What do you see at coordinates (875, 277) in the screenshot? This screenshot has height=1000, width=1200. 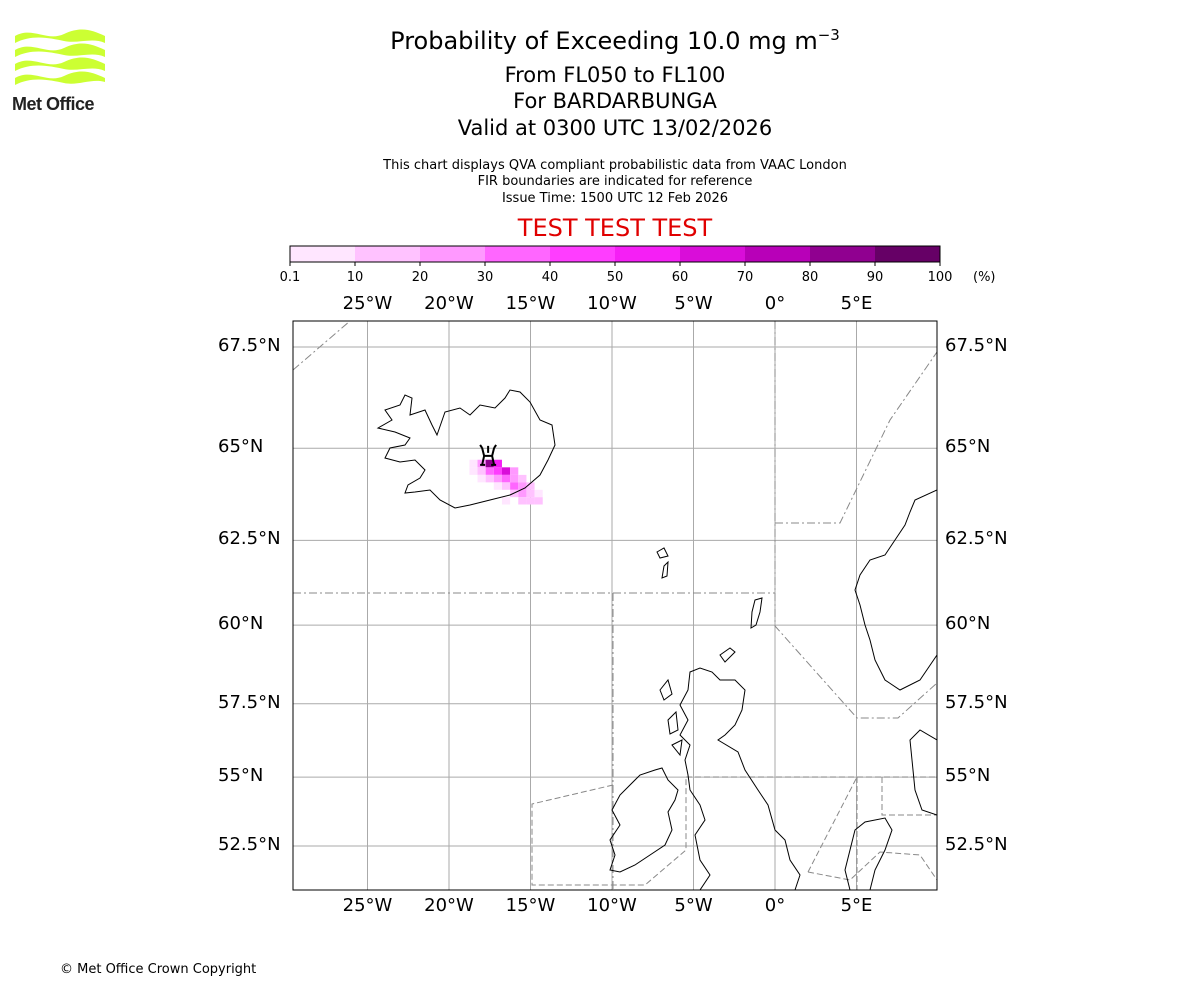 I see `colorbar-tick-label: 90` at bounding box center [875, 277].